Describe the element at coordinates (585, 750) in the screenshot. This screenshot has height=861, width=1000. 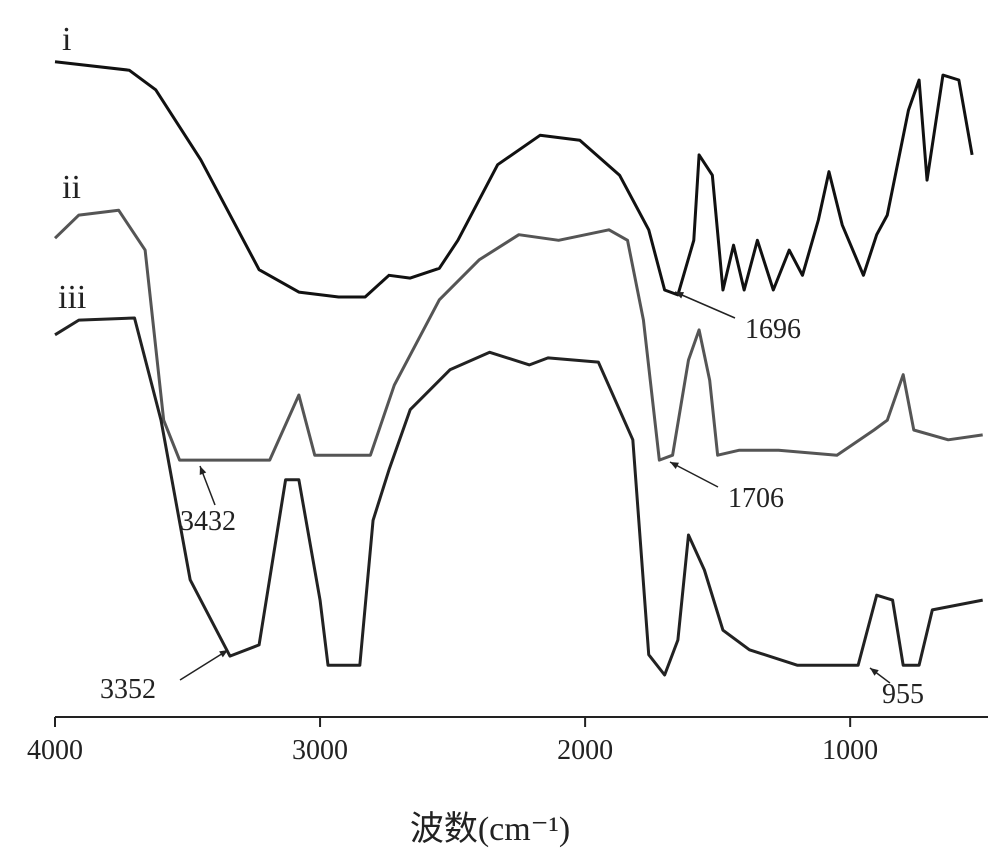
I see `x-tick-label: 2000` at that location.